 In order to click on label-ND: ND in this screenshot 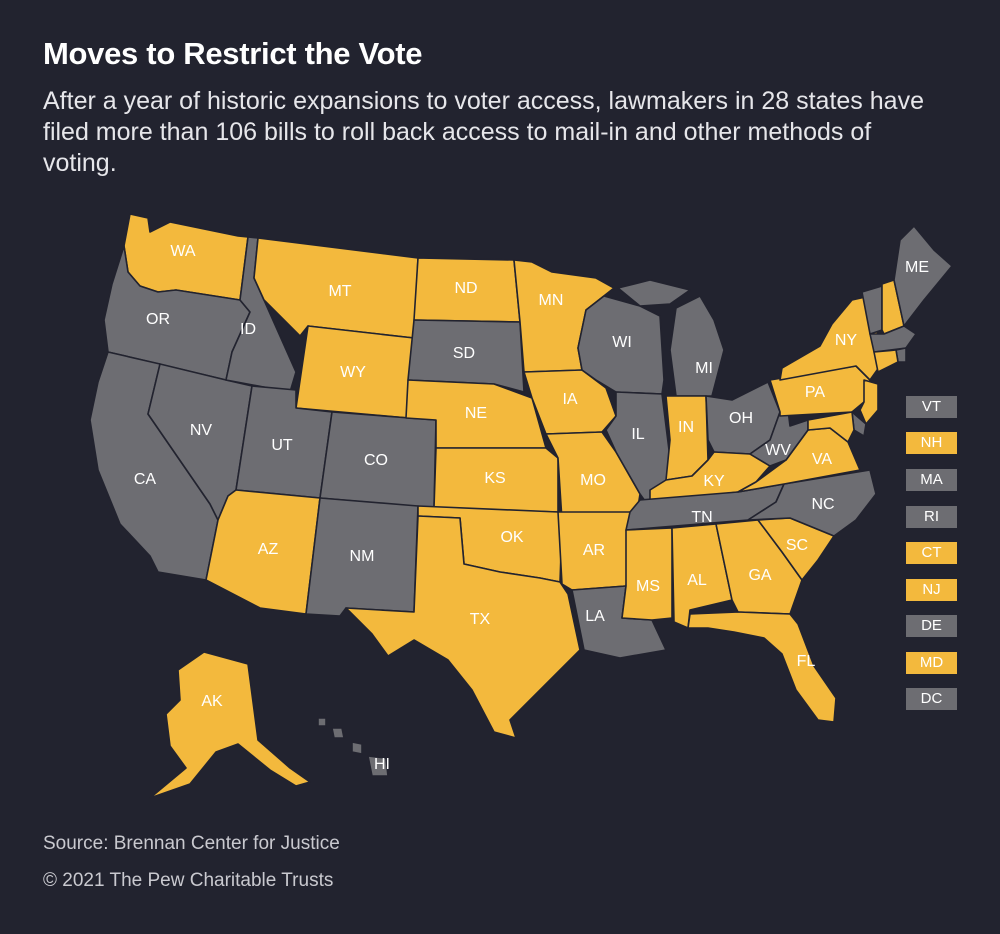, I will do `click(465, 288)`.